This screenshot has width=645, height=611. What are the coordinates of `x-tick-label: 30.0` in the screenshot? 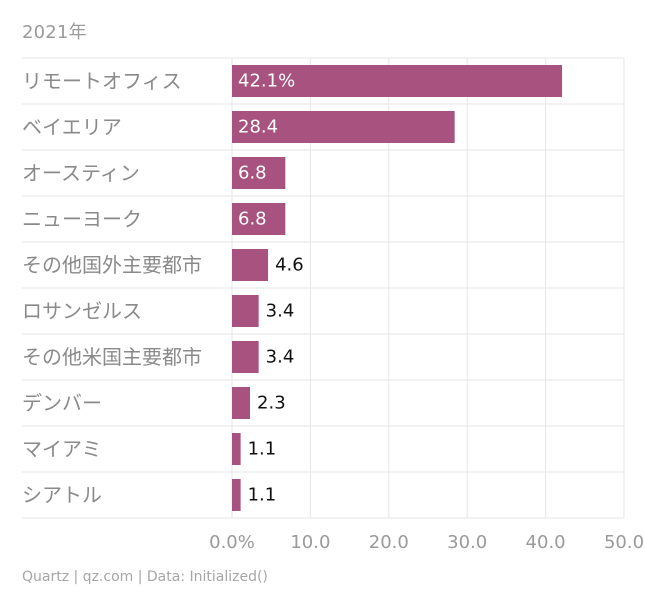 It's located at (467, 542).